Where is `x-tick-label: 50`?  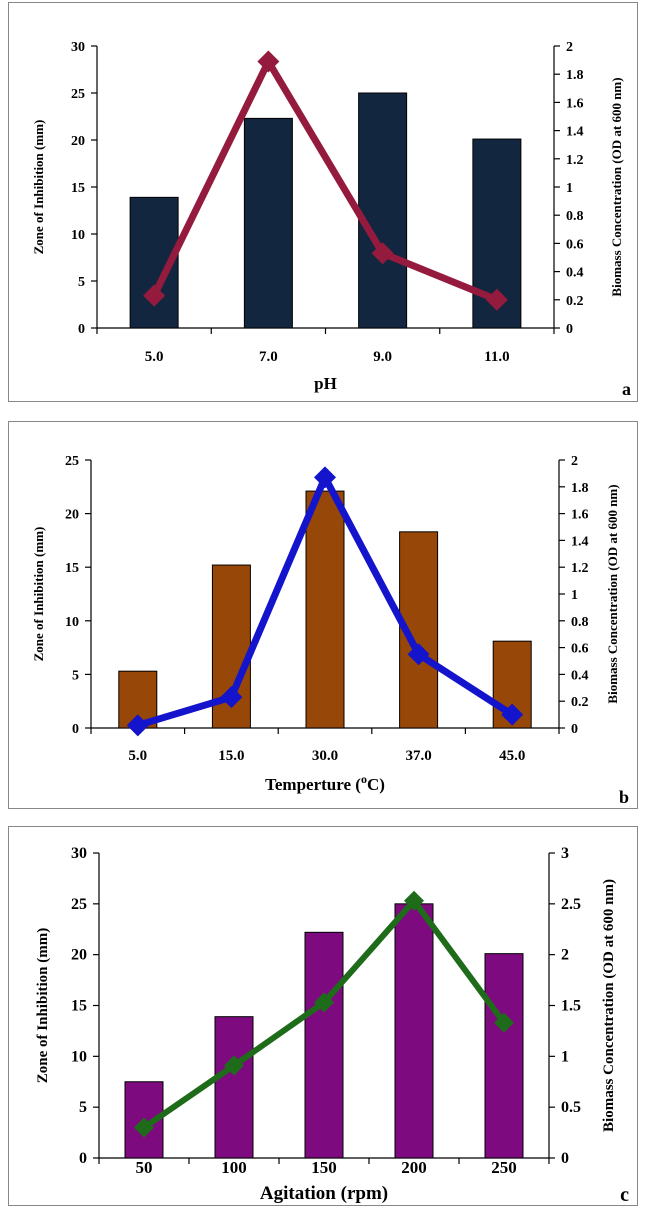 x-tick-label: 50 is located at coordinates (144, 1167).